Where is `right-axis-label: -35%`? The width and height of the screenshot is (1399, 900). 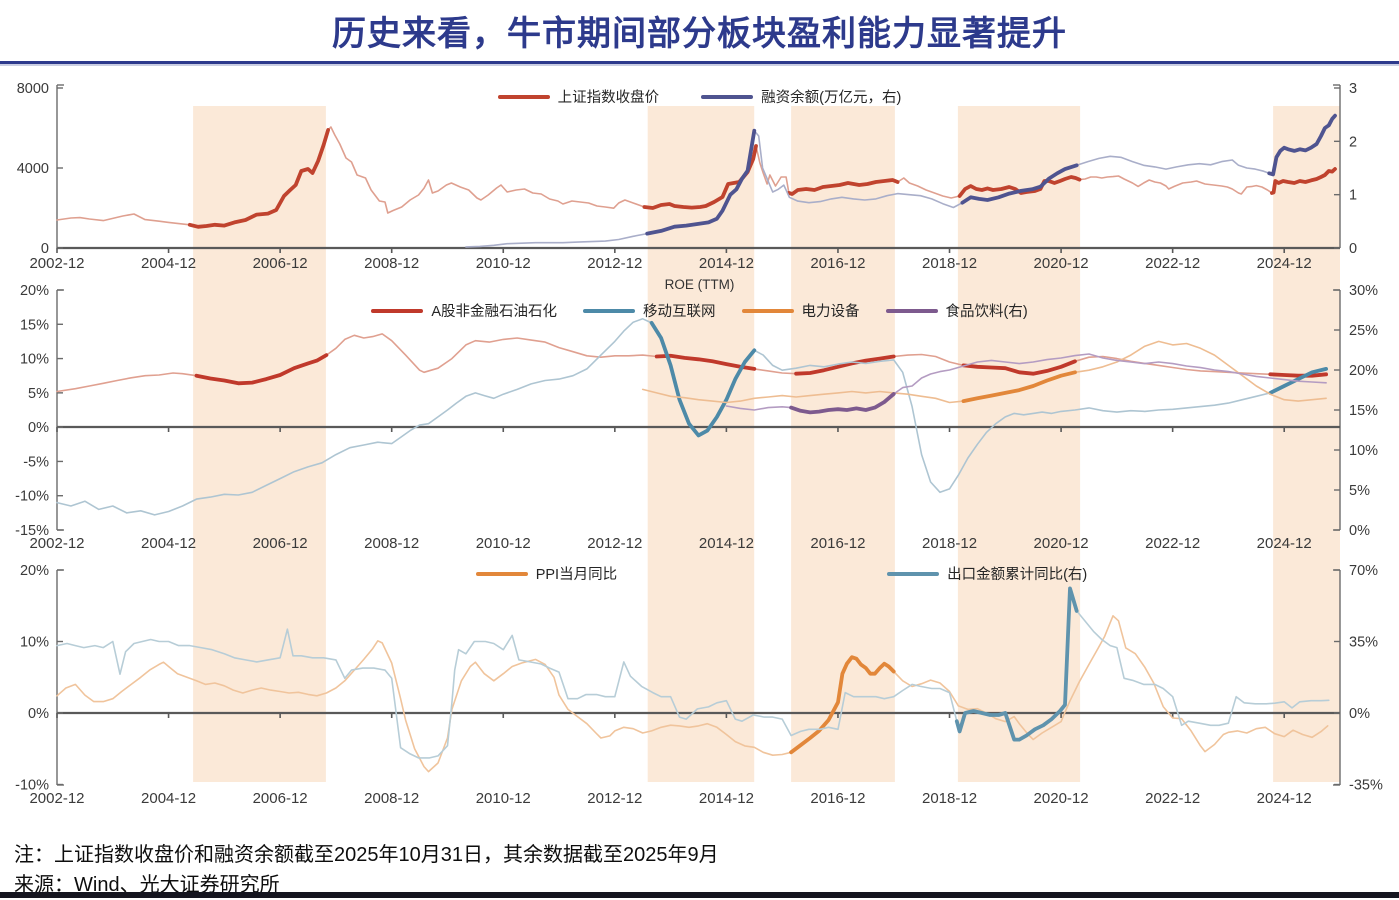
right-axis-label: -35% is located at coordinates (1366, 786).